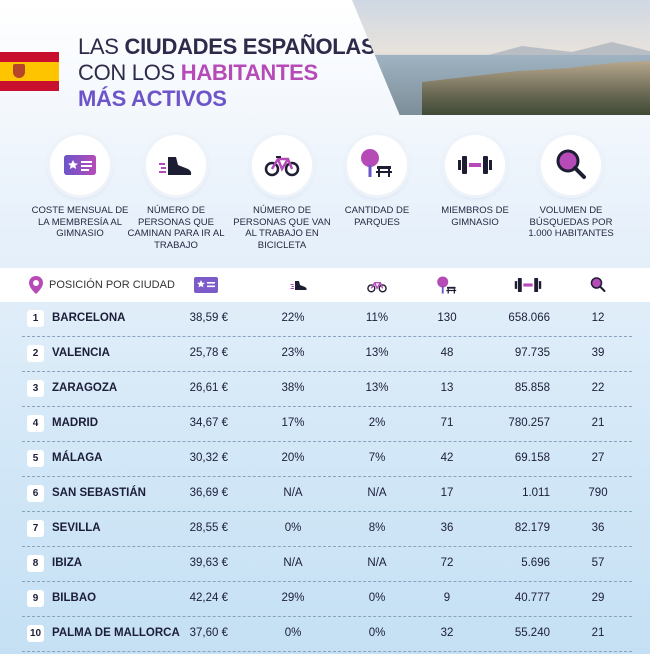 The width and height of the screenshot is (650, 654). I want to click on bike-percent-cell: N/A, so click(377, 493).